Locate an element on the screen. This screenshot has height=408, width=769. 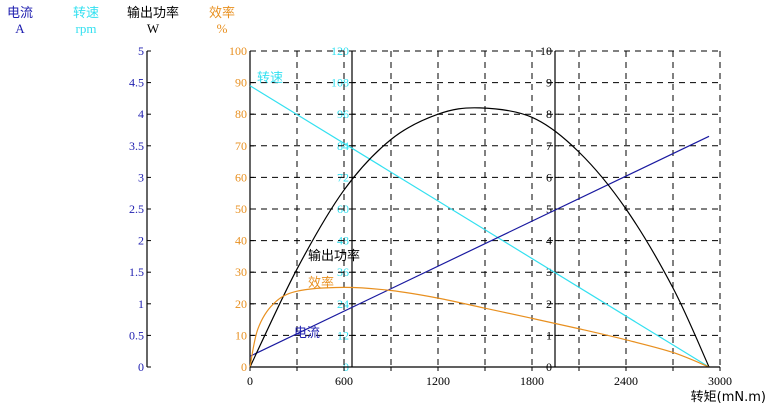
y-tick-label: 5 is located at coordinates (141, 51).